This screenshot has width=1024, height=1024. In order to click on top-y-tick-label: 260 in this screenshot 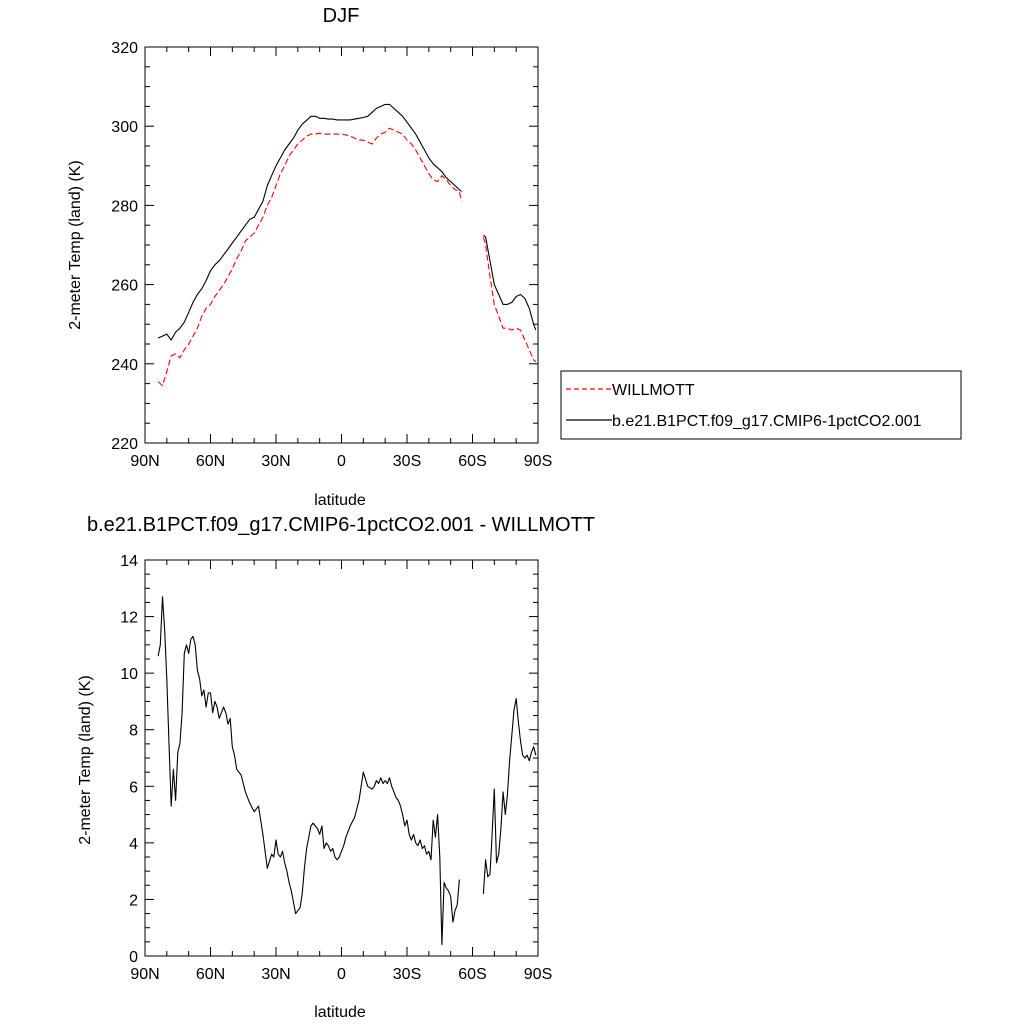, I will do `click(124, 286)`.